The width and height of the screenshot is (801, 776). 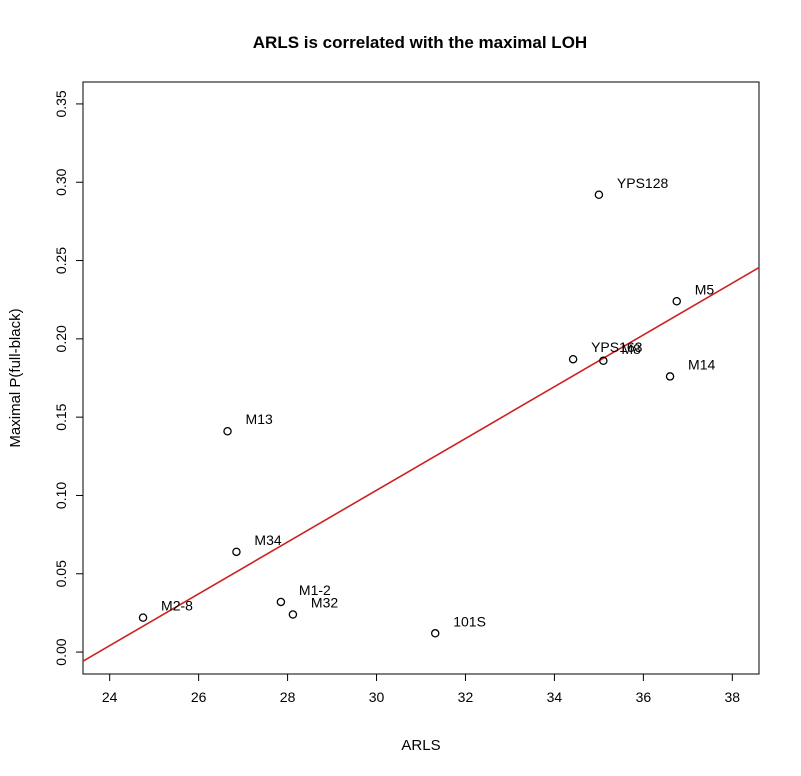 I want to click on data-point-group: M14, so click(x=690, y=368).